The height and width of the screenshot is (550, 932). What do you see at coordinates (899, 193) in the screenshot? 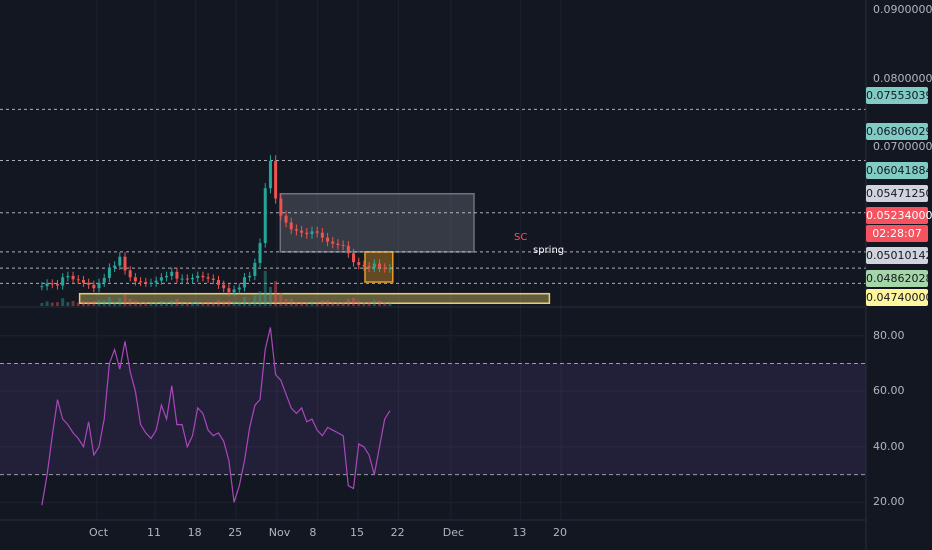
I see `price-label: 0.05471250` at bounding box center [899, 193].